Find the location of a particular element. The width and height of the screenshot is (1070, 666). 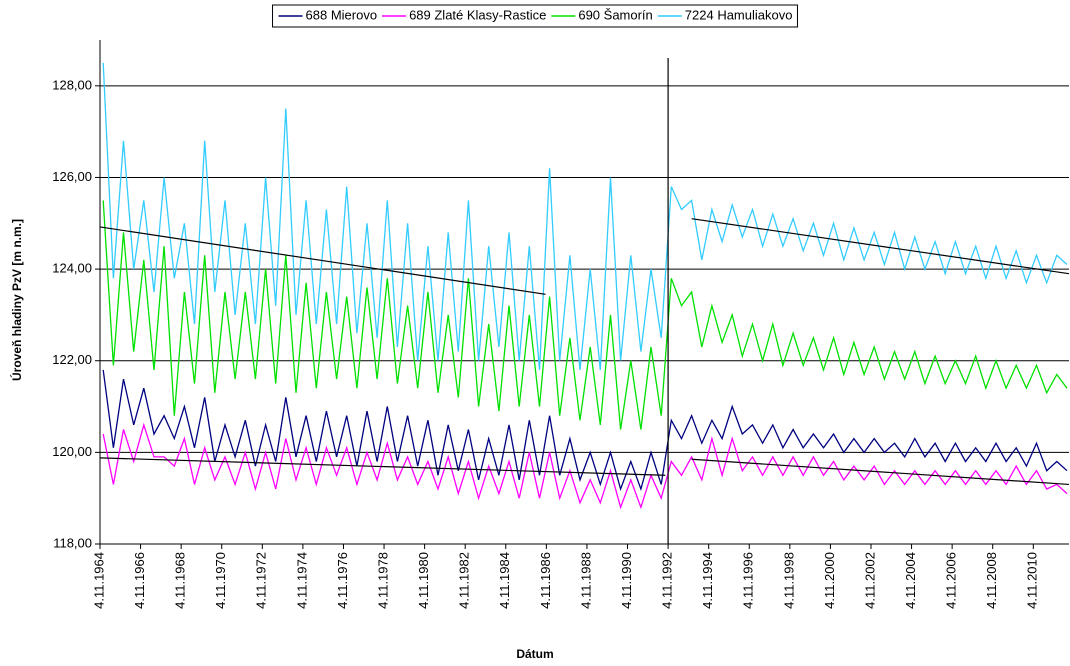

x-tick-label: 4.11.1998 is located at coordinates (788, 580).